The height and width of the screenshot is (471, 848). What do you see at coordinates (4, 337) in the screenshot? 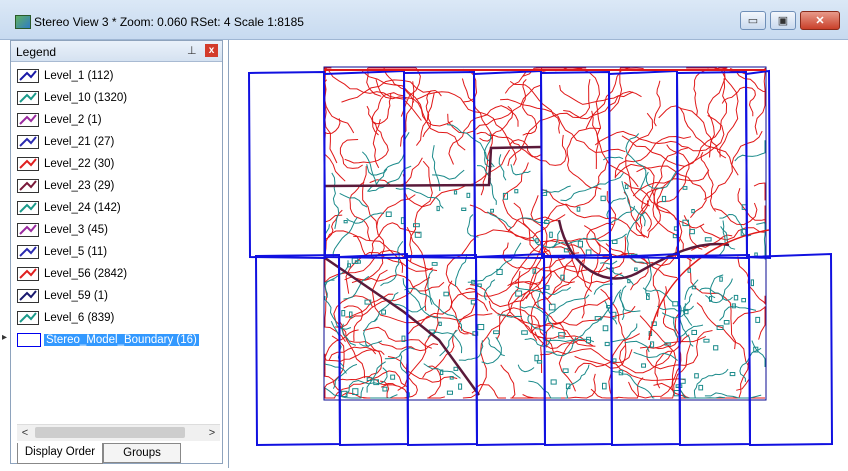
I see `cursor-icon: ▸` at bounding box center [4, 337].